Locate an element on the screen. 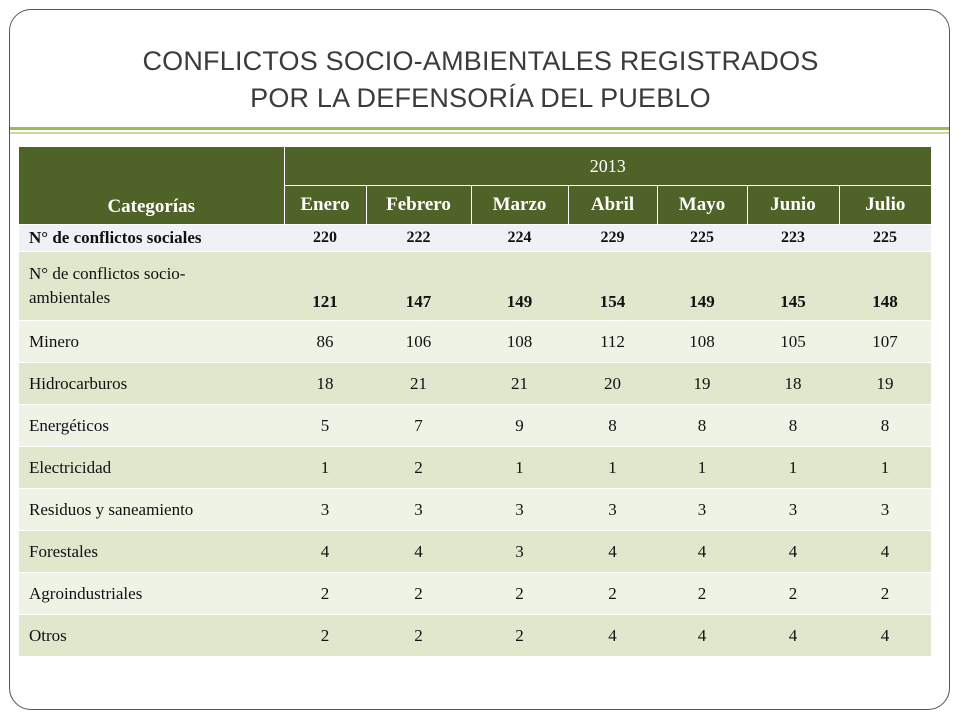 This screenshot has height=720, width=960. table-row: Hidrocarburos 18 21 21 20 19 18 19 is located at coordinates (475, 383).